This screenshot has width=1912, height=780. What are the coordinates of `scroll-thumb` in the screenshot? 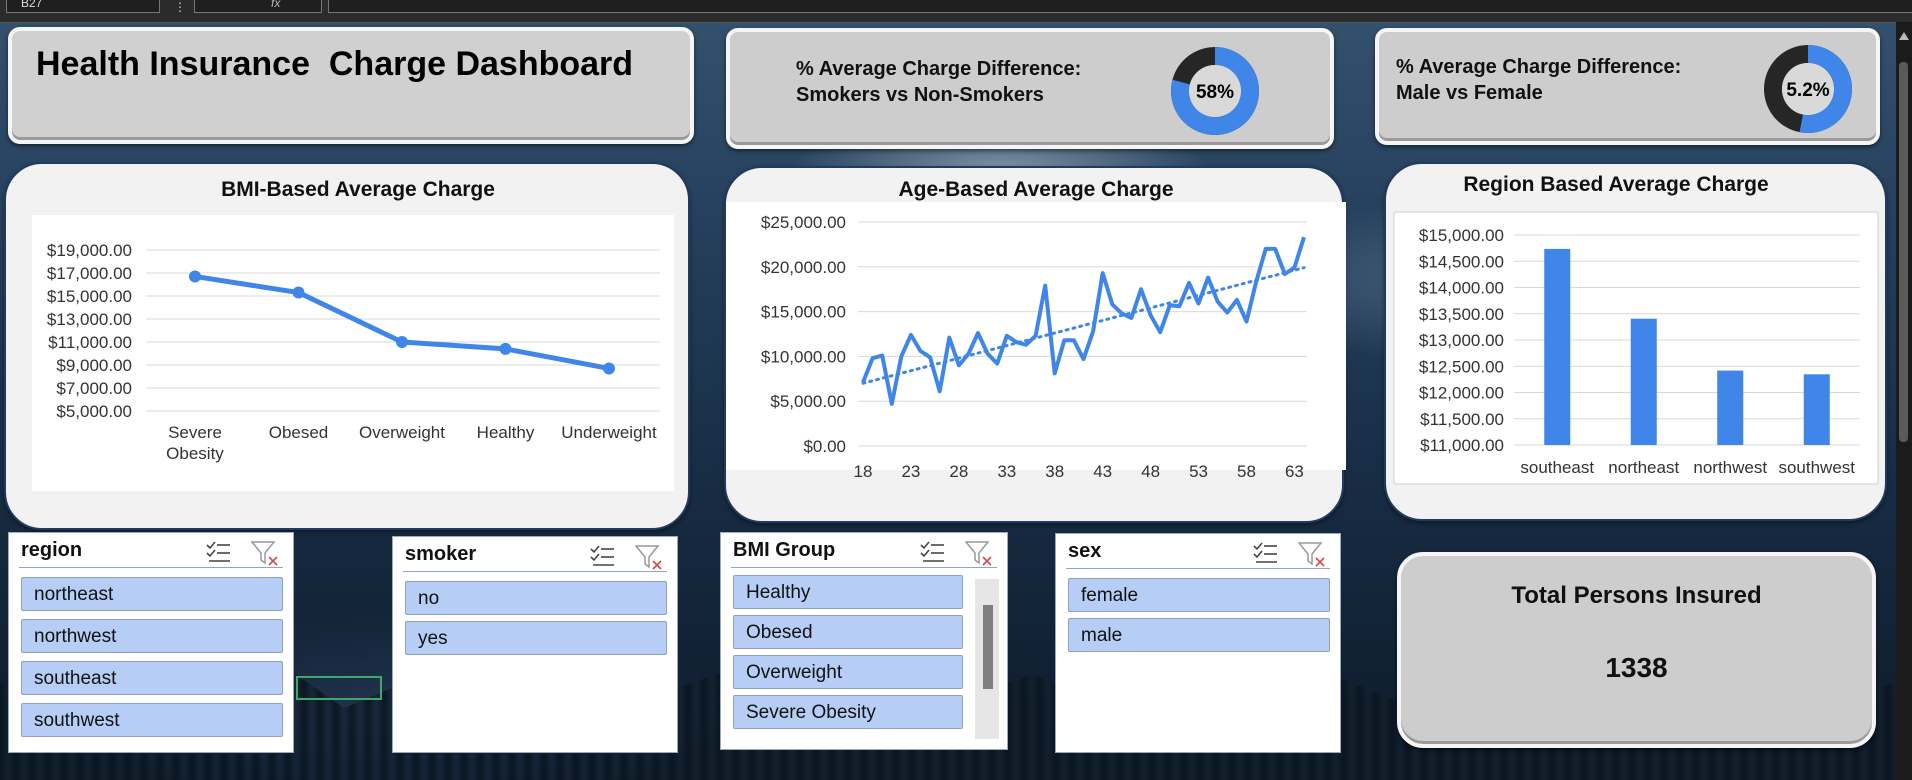 It's located at (1903, 252).